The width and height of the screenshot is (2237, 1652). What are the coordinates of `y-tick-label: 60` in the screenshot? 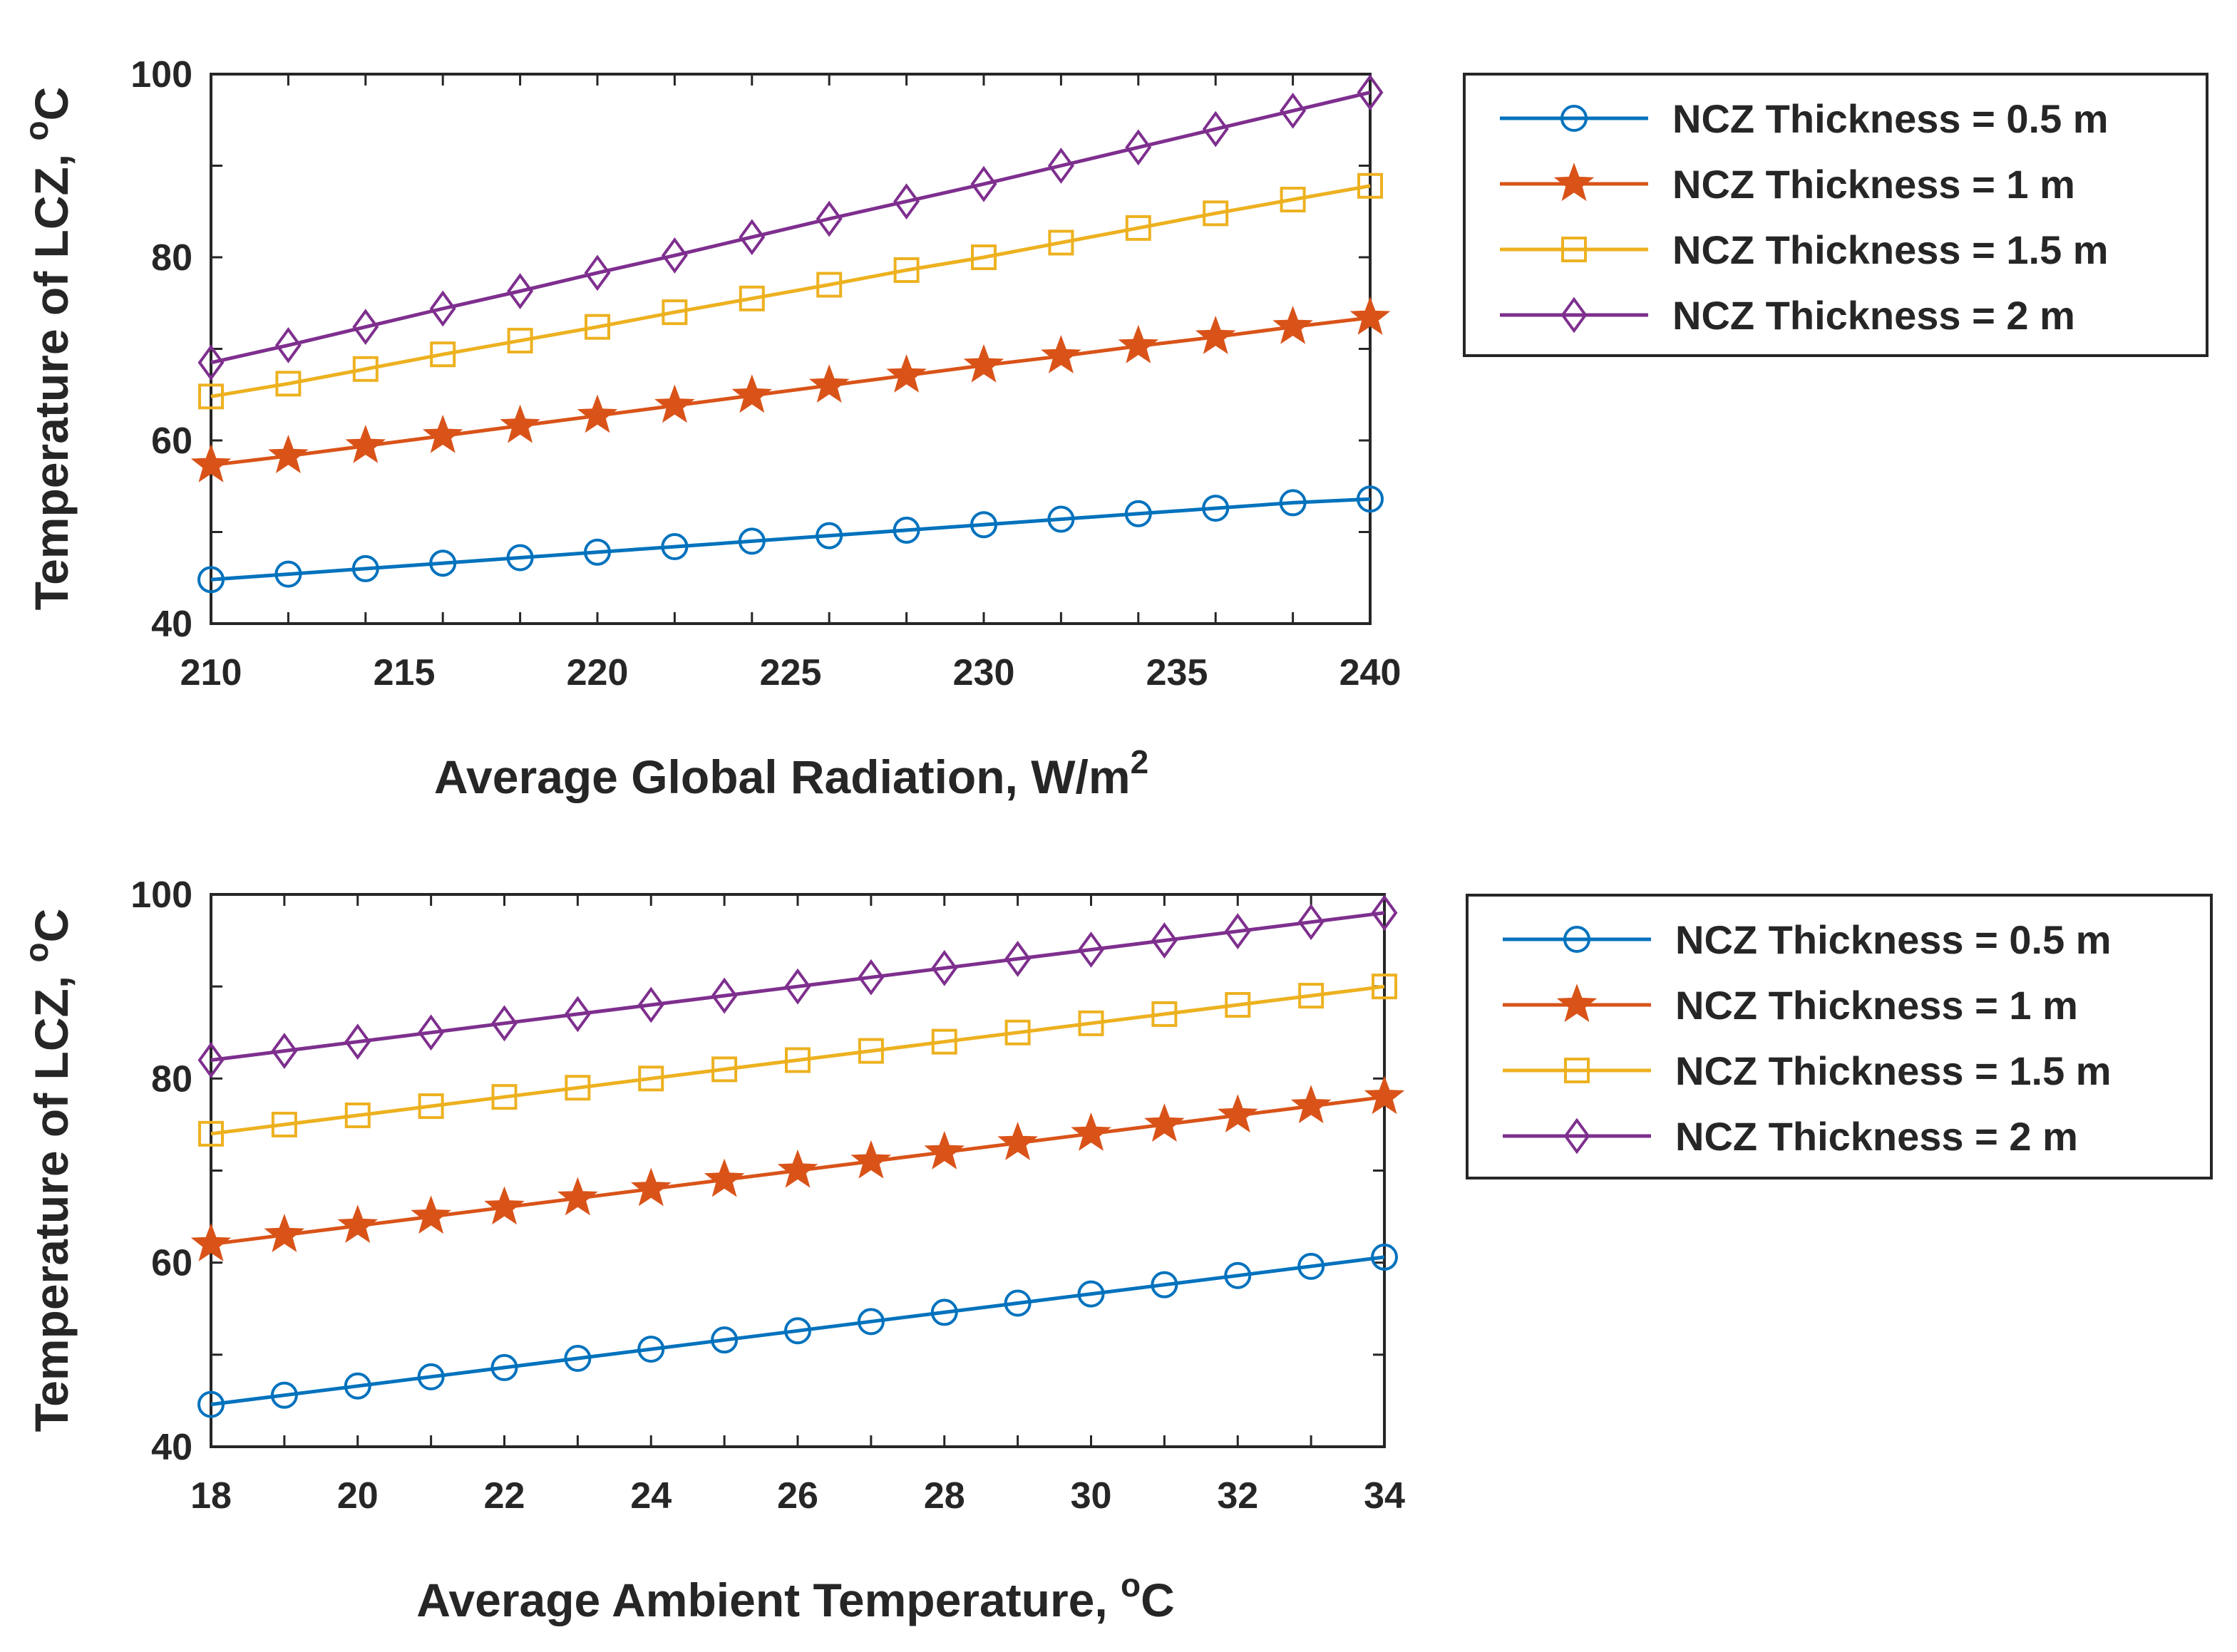 It's located at (171, 1263).